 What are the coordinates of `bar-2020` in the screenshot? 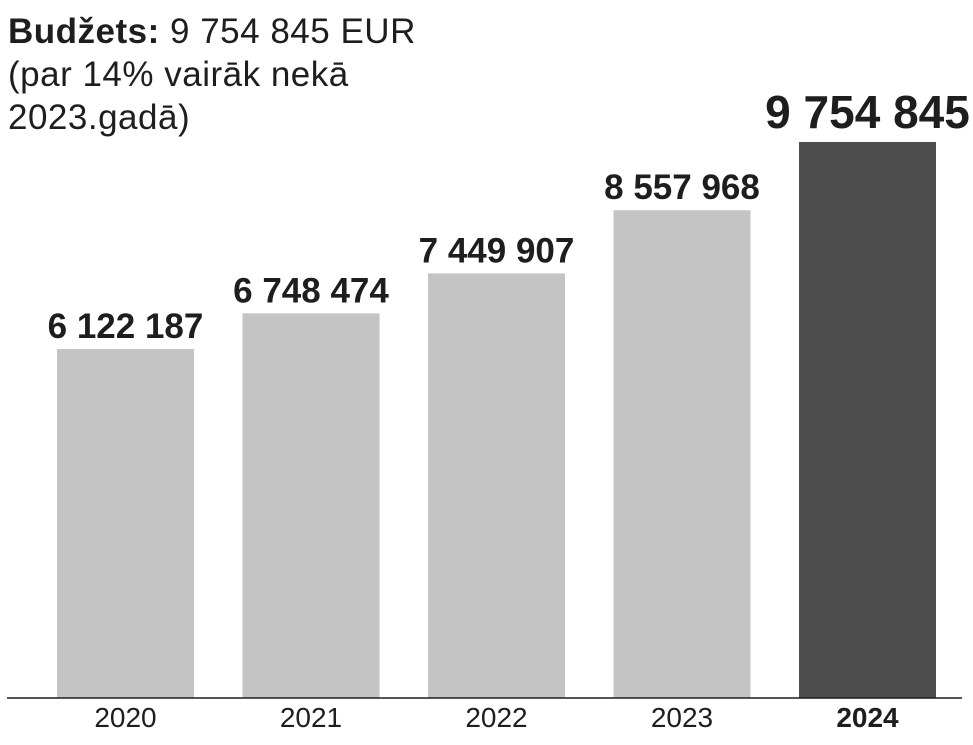 It's located at (125, 523).